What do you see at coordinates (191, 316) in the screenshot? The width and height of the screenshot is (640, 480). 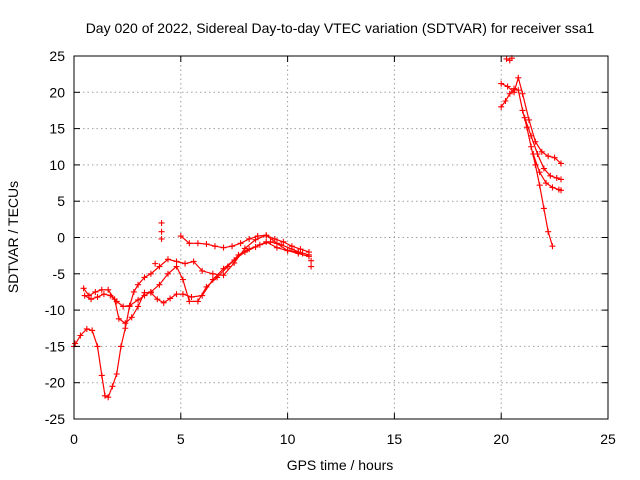 I see `series-track-a` at bounding box center [191, 316].